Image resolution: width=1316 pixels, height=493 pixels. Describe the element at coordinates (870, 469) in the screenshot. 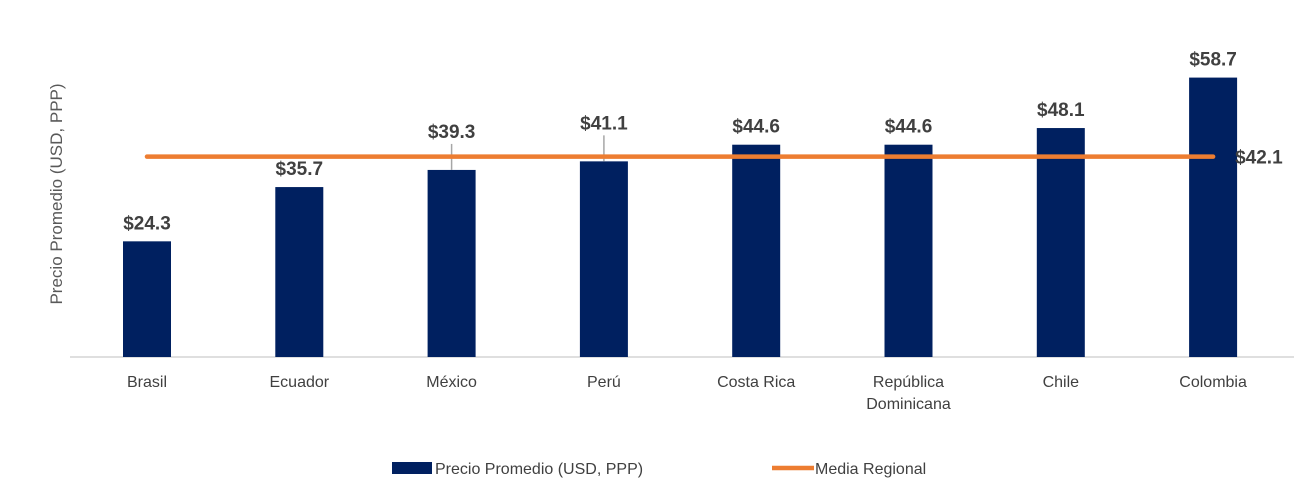

I see `legend-label-line: Media Regional` at that location.